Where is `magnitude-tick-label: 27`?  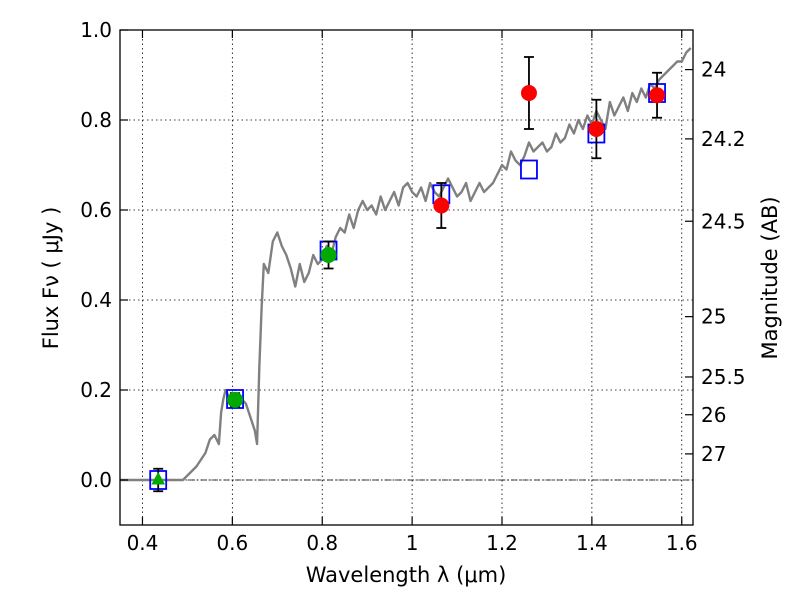
magnitude-tick-label: 27 is located at coordinates (713, 454).